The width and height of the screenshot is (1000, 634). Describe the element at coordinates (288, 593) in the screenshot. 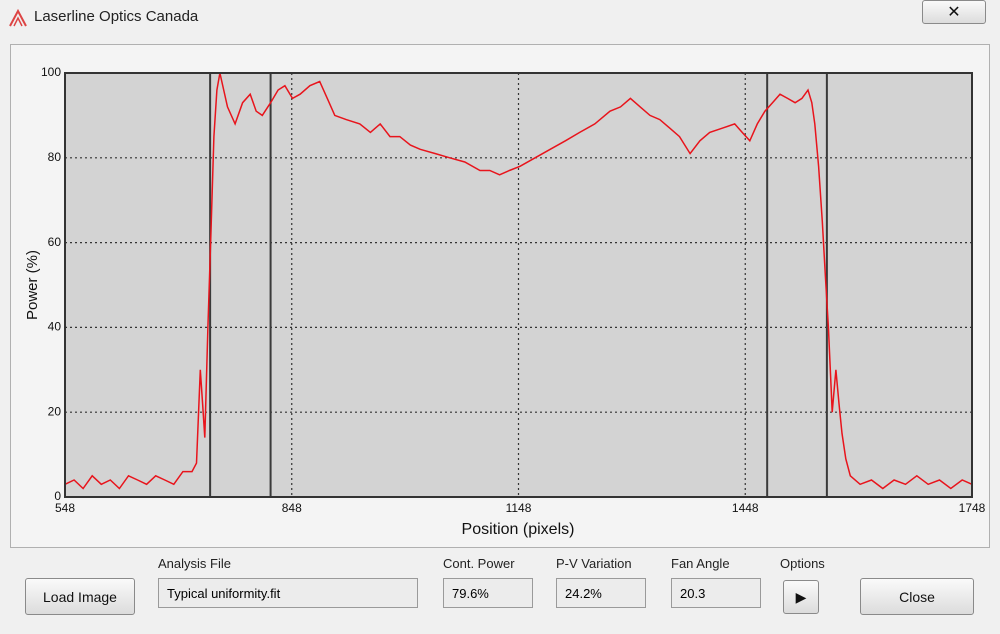

I see `analysis-file-field: Typical uniformity.fit` at that location.